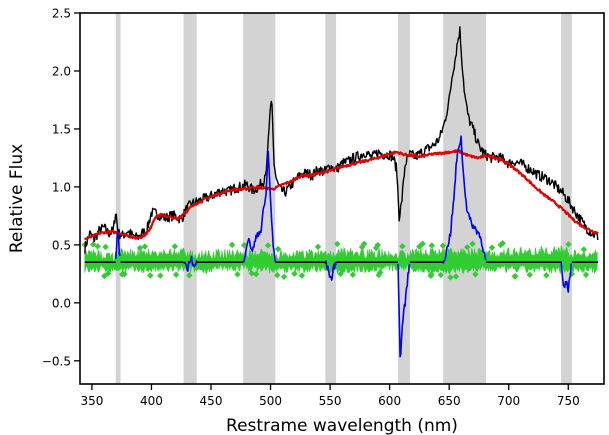 This screenshot has width=609, height=435. Describe the element at coordinates (61, 303) in the screenshot. I see `y-tick-label: 0.0` at that location.